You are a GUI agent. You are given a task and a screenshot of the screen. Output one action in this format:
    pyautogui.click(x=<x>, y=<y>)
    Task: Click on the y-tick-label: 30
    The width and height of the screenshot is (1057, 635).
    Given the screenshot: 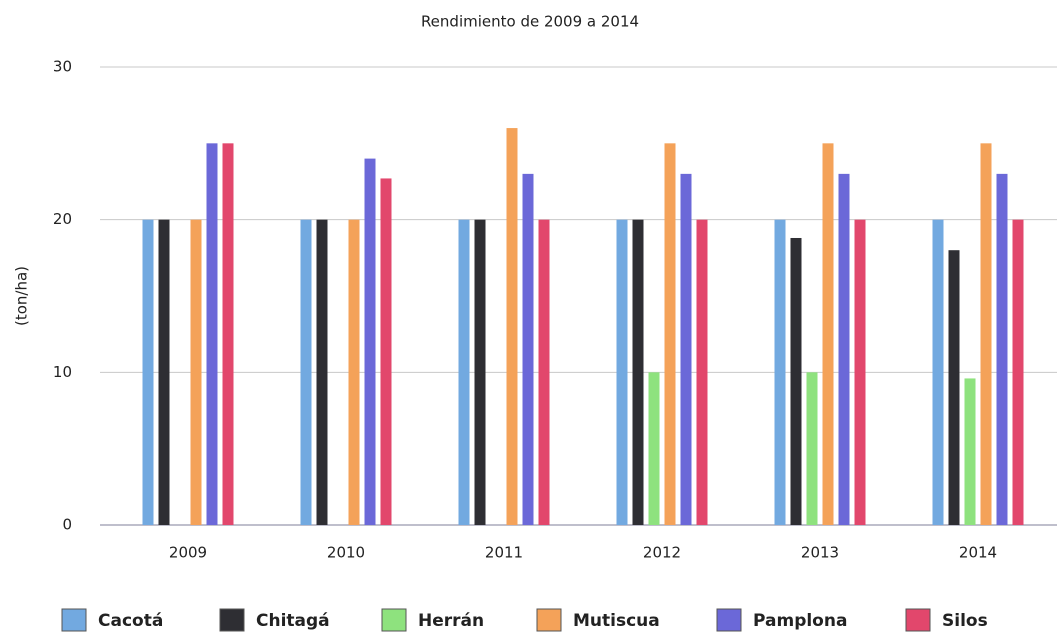 What is the action you would take?
    pyautogui.click(x=62, y=67)
    